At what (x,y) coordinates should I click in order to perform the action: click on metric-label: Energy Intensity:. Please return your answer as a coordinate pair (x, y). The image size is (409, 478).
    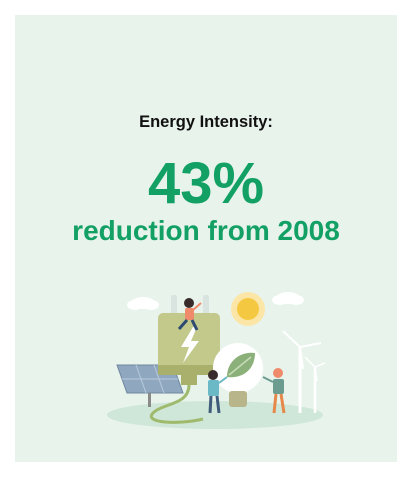
    Looking at the image, I should click on (206, 122).